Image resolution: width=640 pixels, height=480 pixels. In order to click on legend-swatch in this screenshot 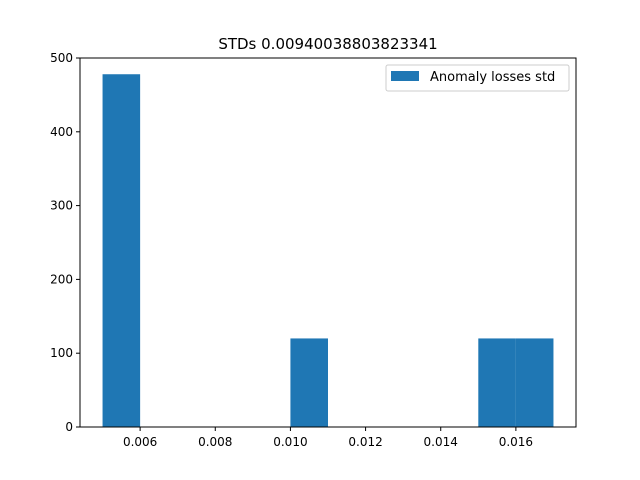, I will do `click(405, 76)`.